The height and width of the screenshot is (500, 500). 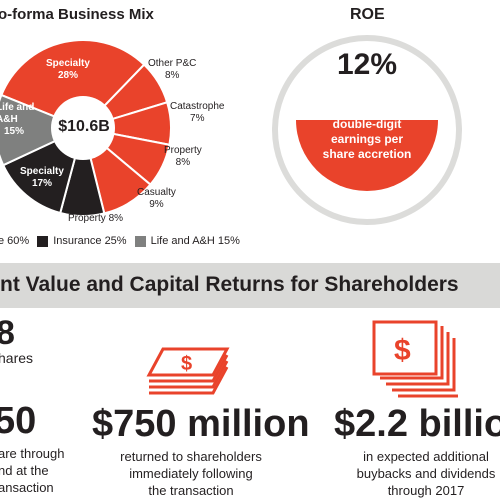 I want to click on slice-label-specialty-17: Specialty 17%, so click(x=42, y=178).